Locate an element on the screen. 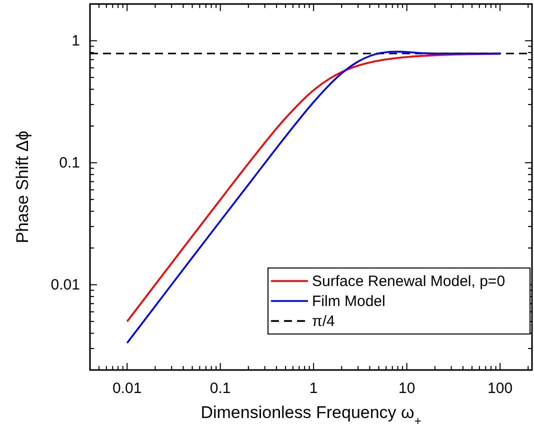 The width and height of the screenshot is (534, 432). y-tick-label: 0.1 is located at coordinates (69, 163).